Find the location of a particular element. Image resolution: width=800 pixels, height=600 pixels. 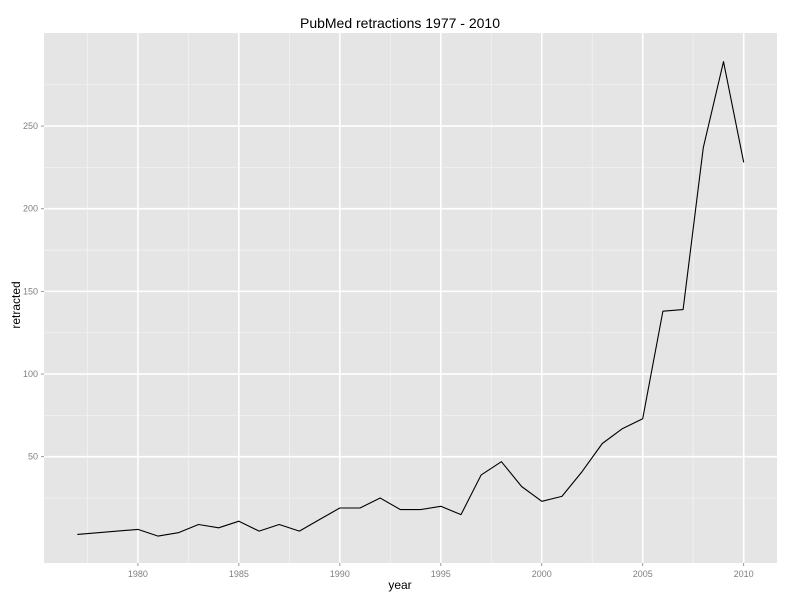

x-tick-label: 1980 is located at coordinates (138, 574).